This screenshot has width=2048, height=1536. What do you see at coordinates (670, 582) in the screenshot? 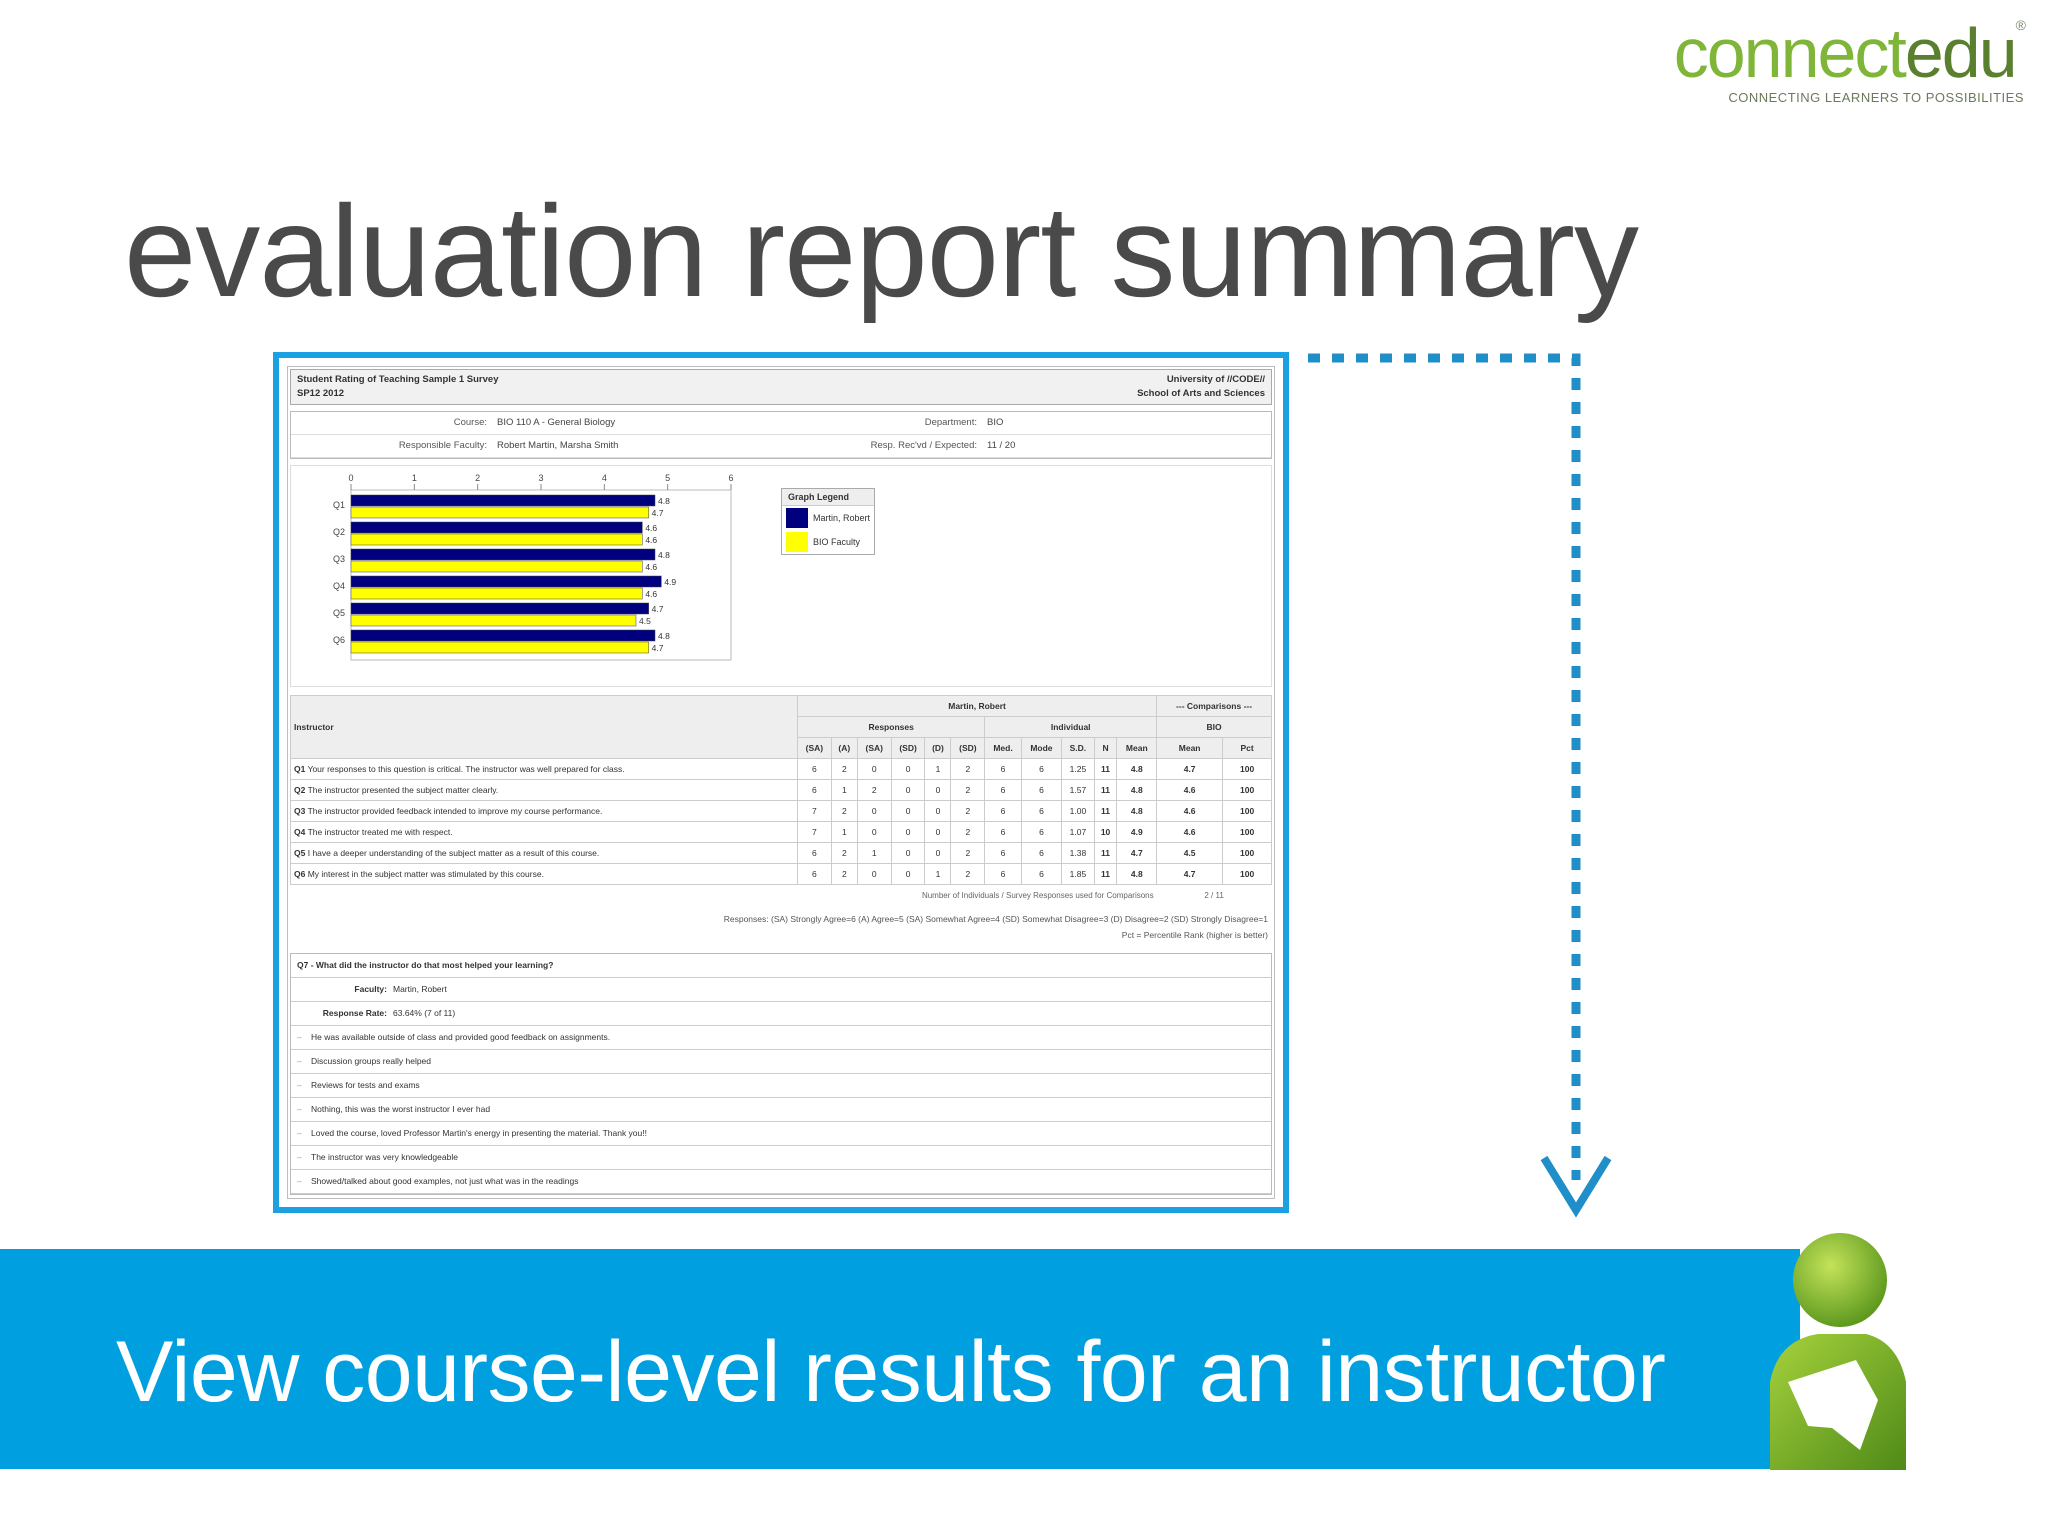
I see `bar-value-label: 4.9` at bounding box center [670, 582].